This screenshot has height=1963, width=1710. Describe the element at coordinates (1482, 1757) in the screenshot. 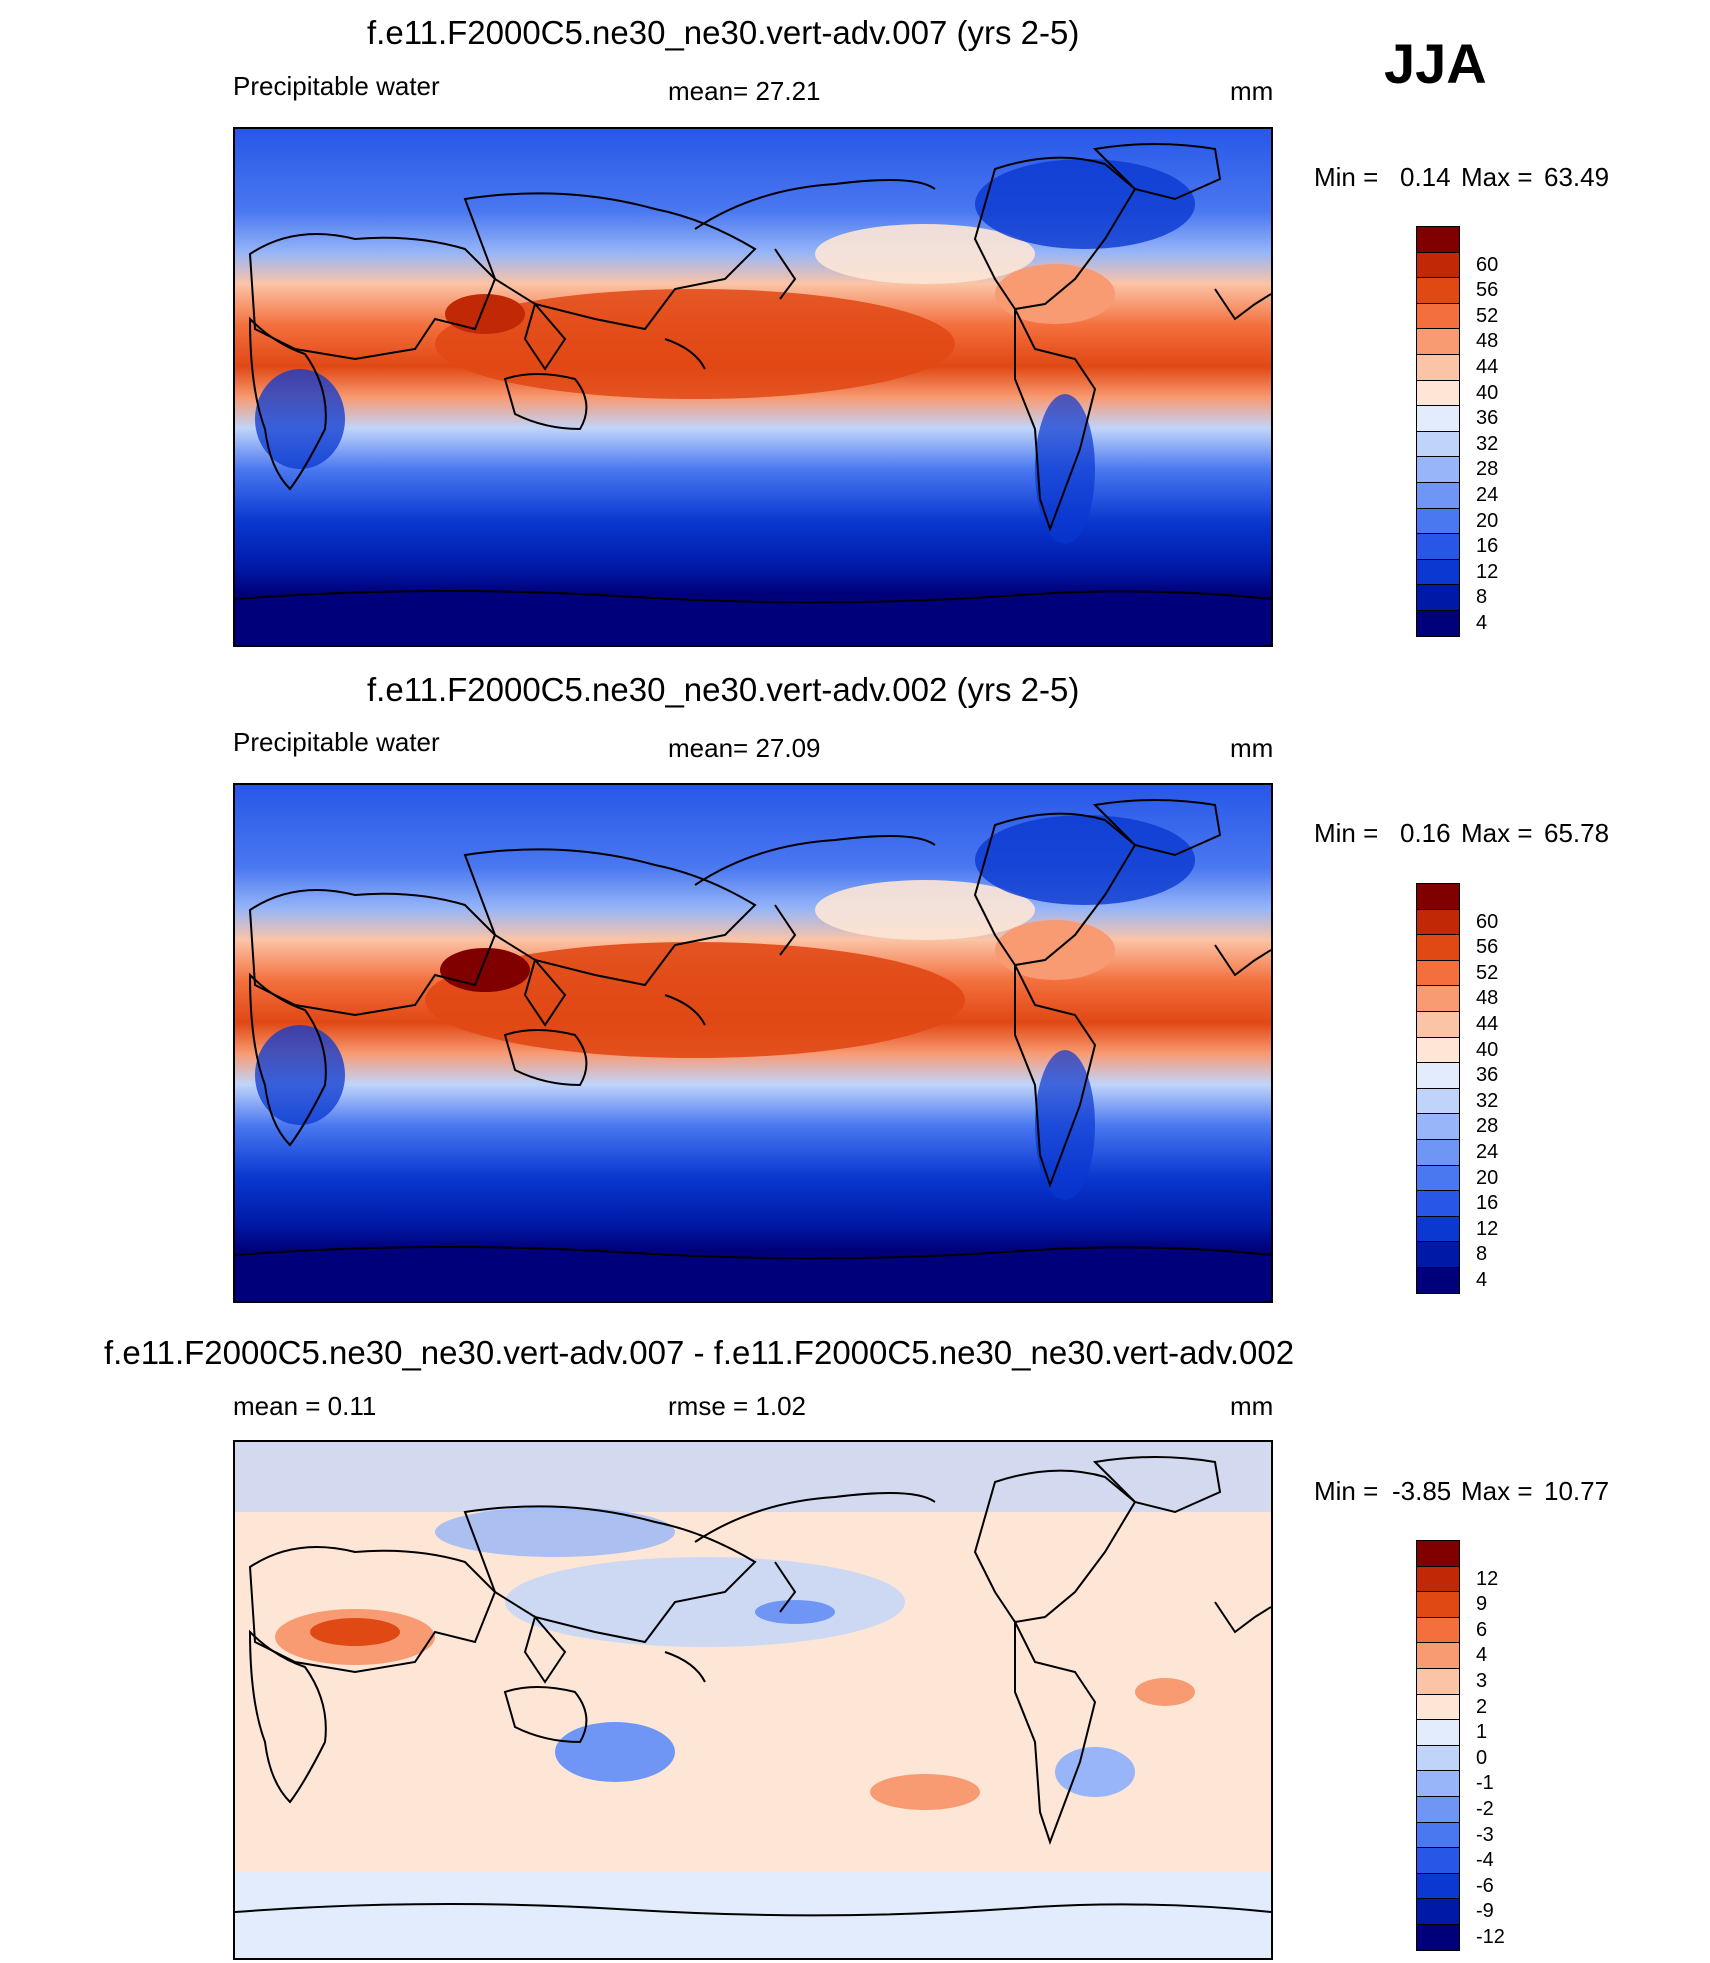

I see `colorbar-tick-label: 0` at that location.